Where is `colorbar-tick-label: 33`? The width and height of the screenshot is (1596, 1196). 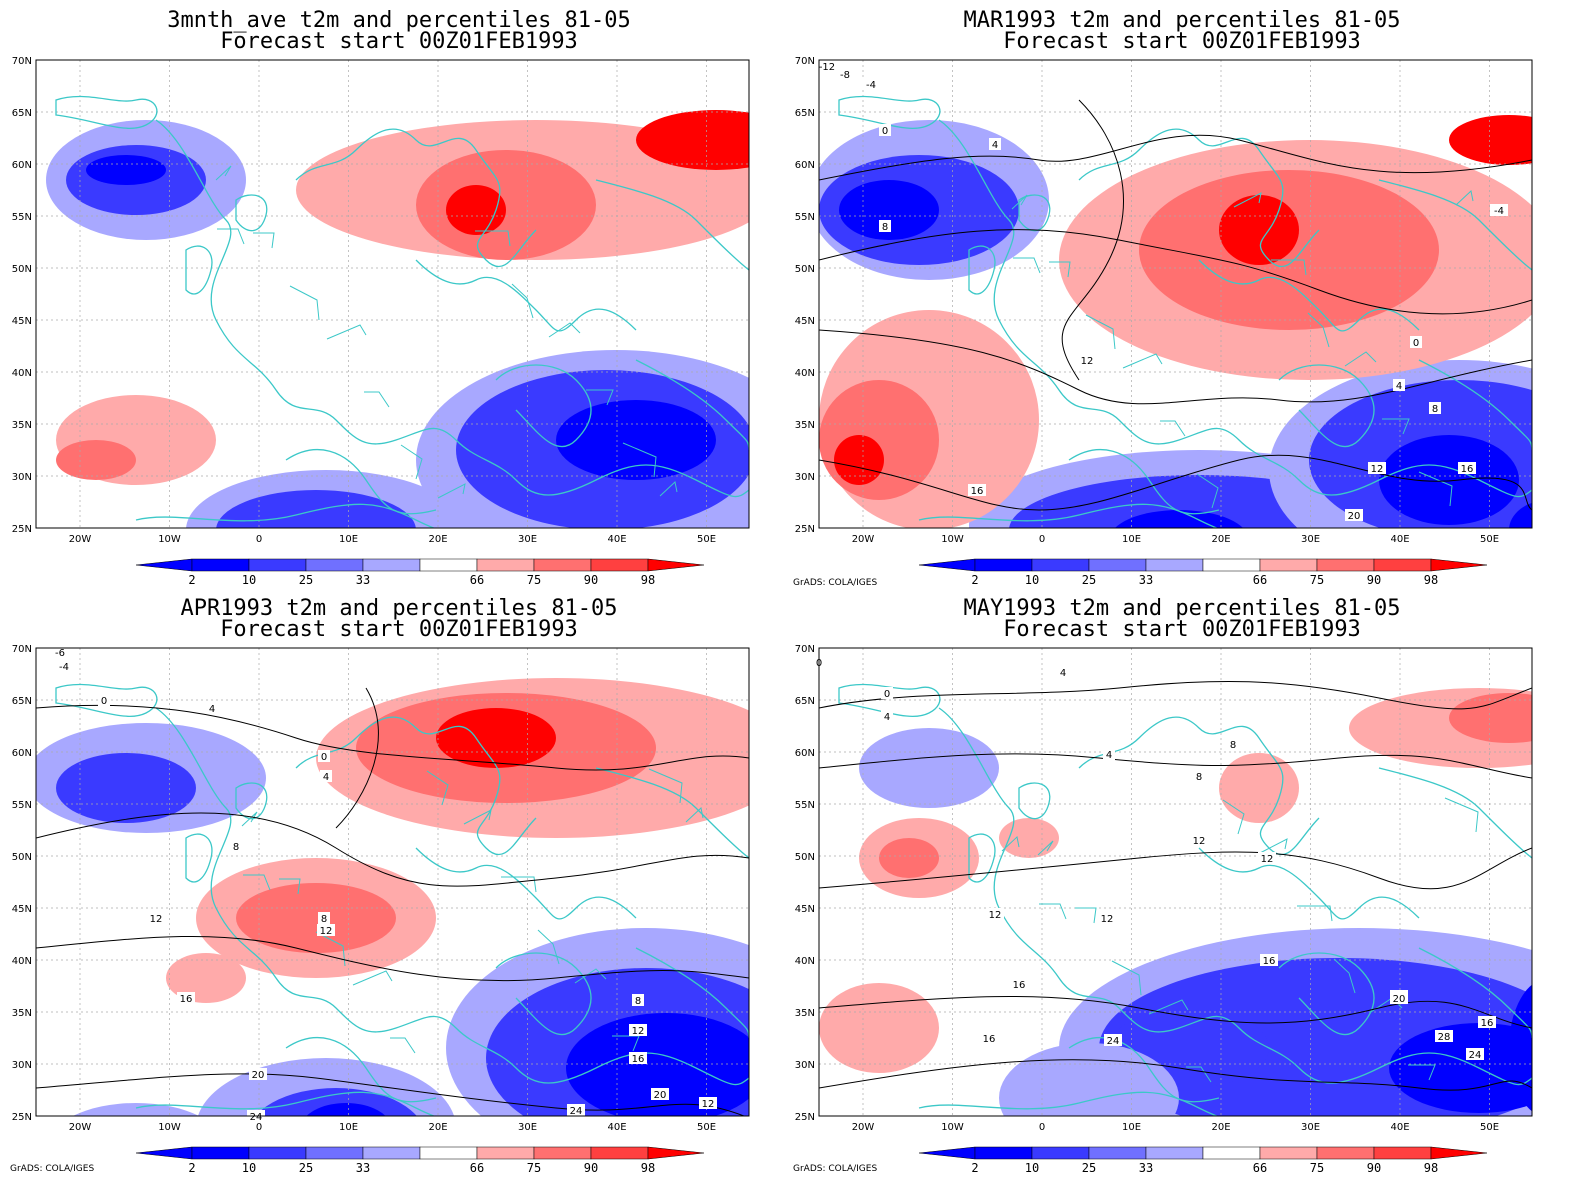
colorbar-tick-label: 33 is located at coordinates (363, 580).